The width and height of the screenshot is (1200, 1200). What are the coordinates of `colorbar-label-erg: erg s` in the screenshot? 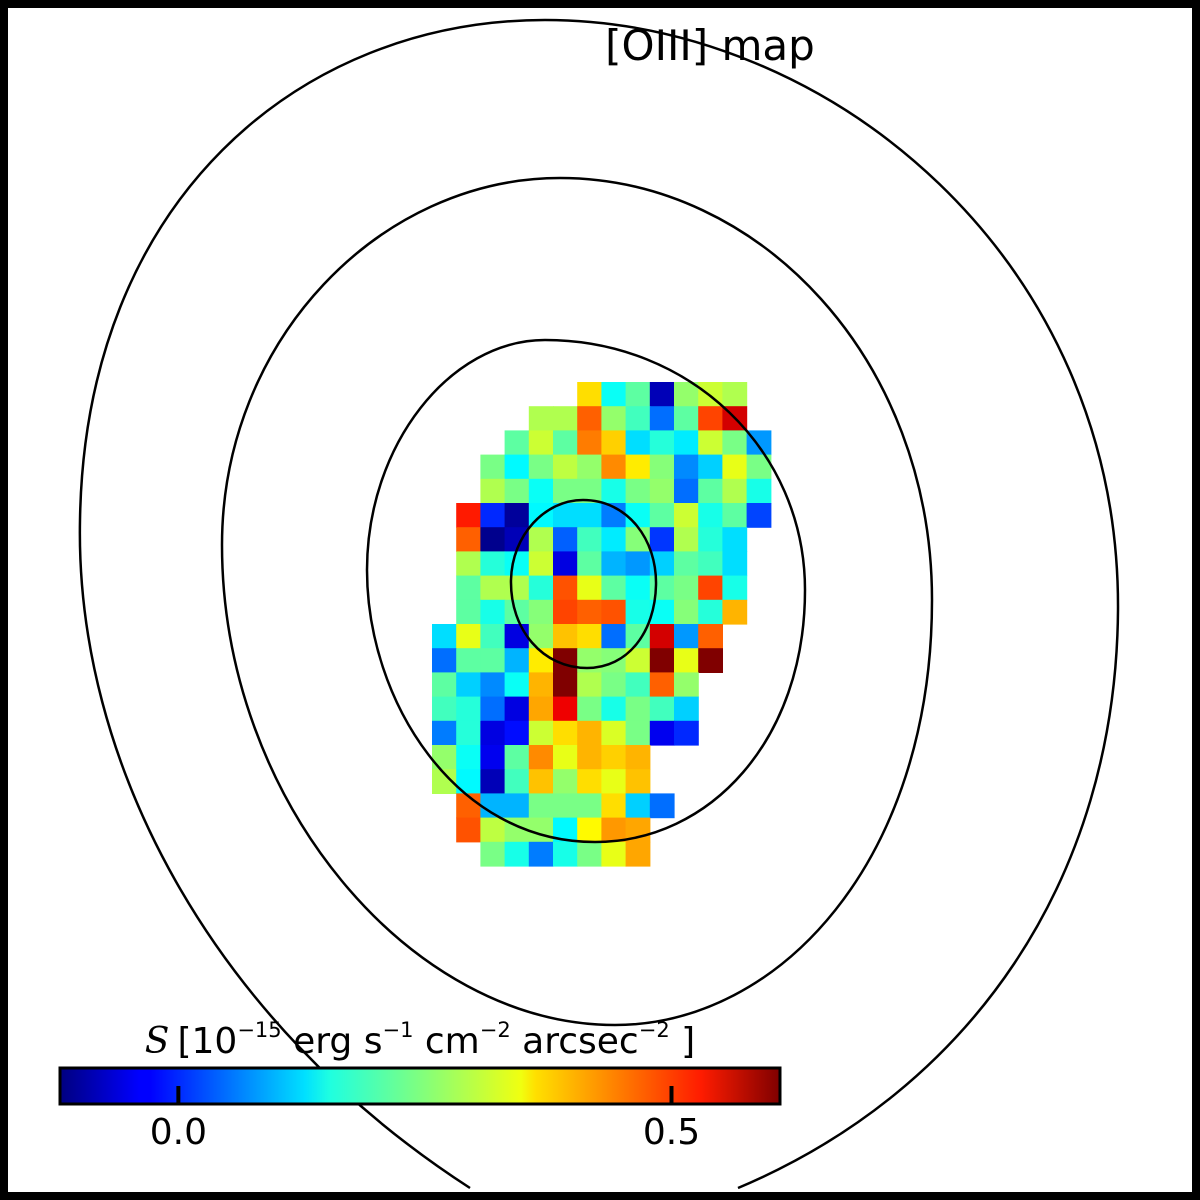 It's located at (332, 1041).